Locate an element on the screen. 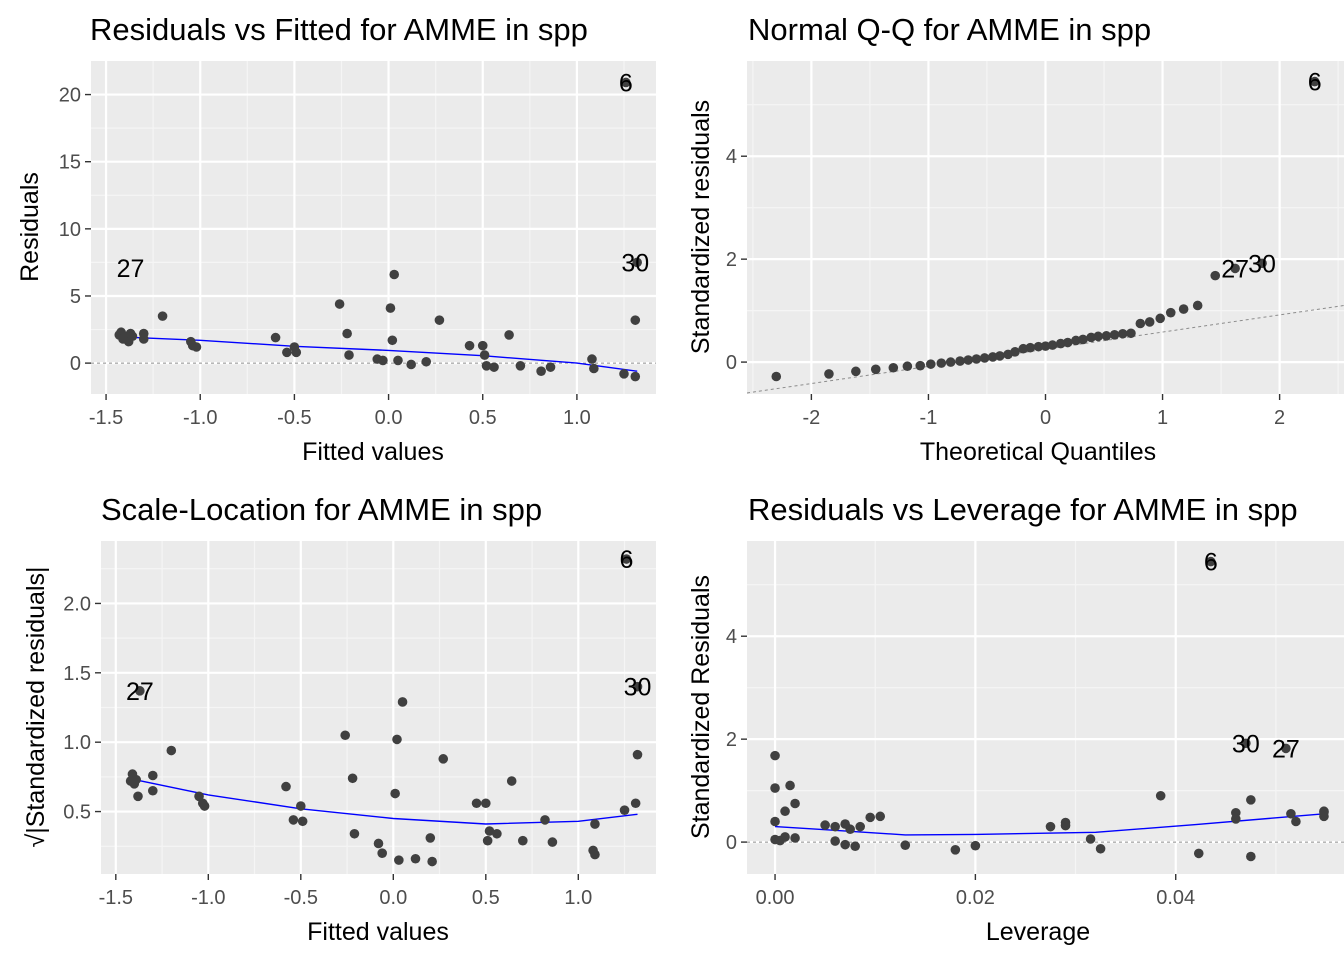 This screenshot has height=960, width=1344. y-tick-label: 0.5 is located at coordinates (77, 813).